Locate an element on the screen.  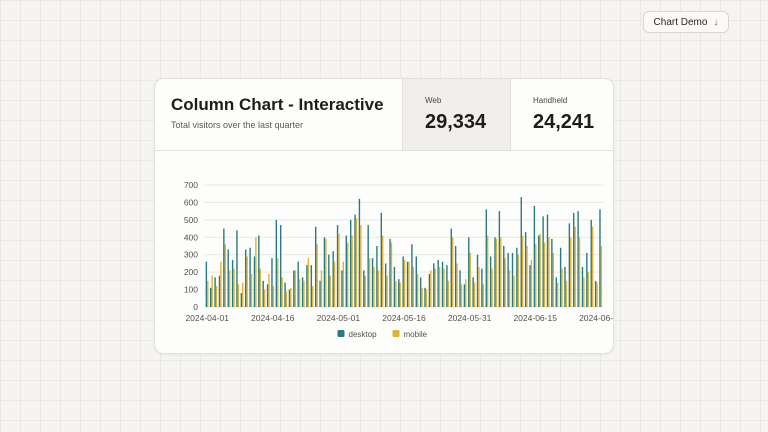
legend-label-mobile: mobile is located at coordinates (416, 334).